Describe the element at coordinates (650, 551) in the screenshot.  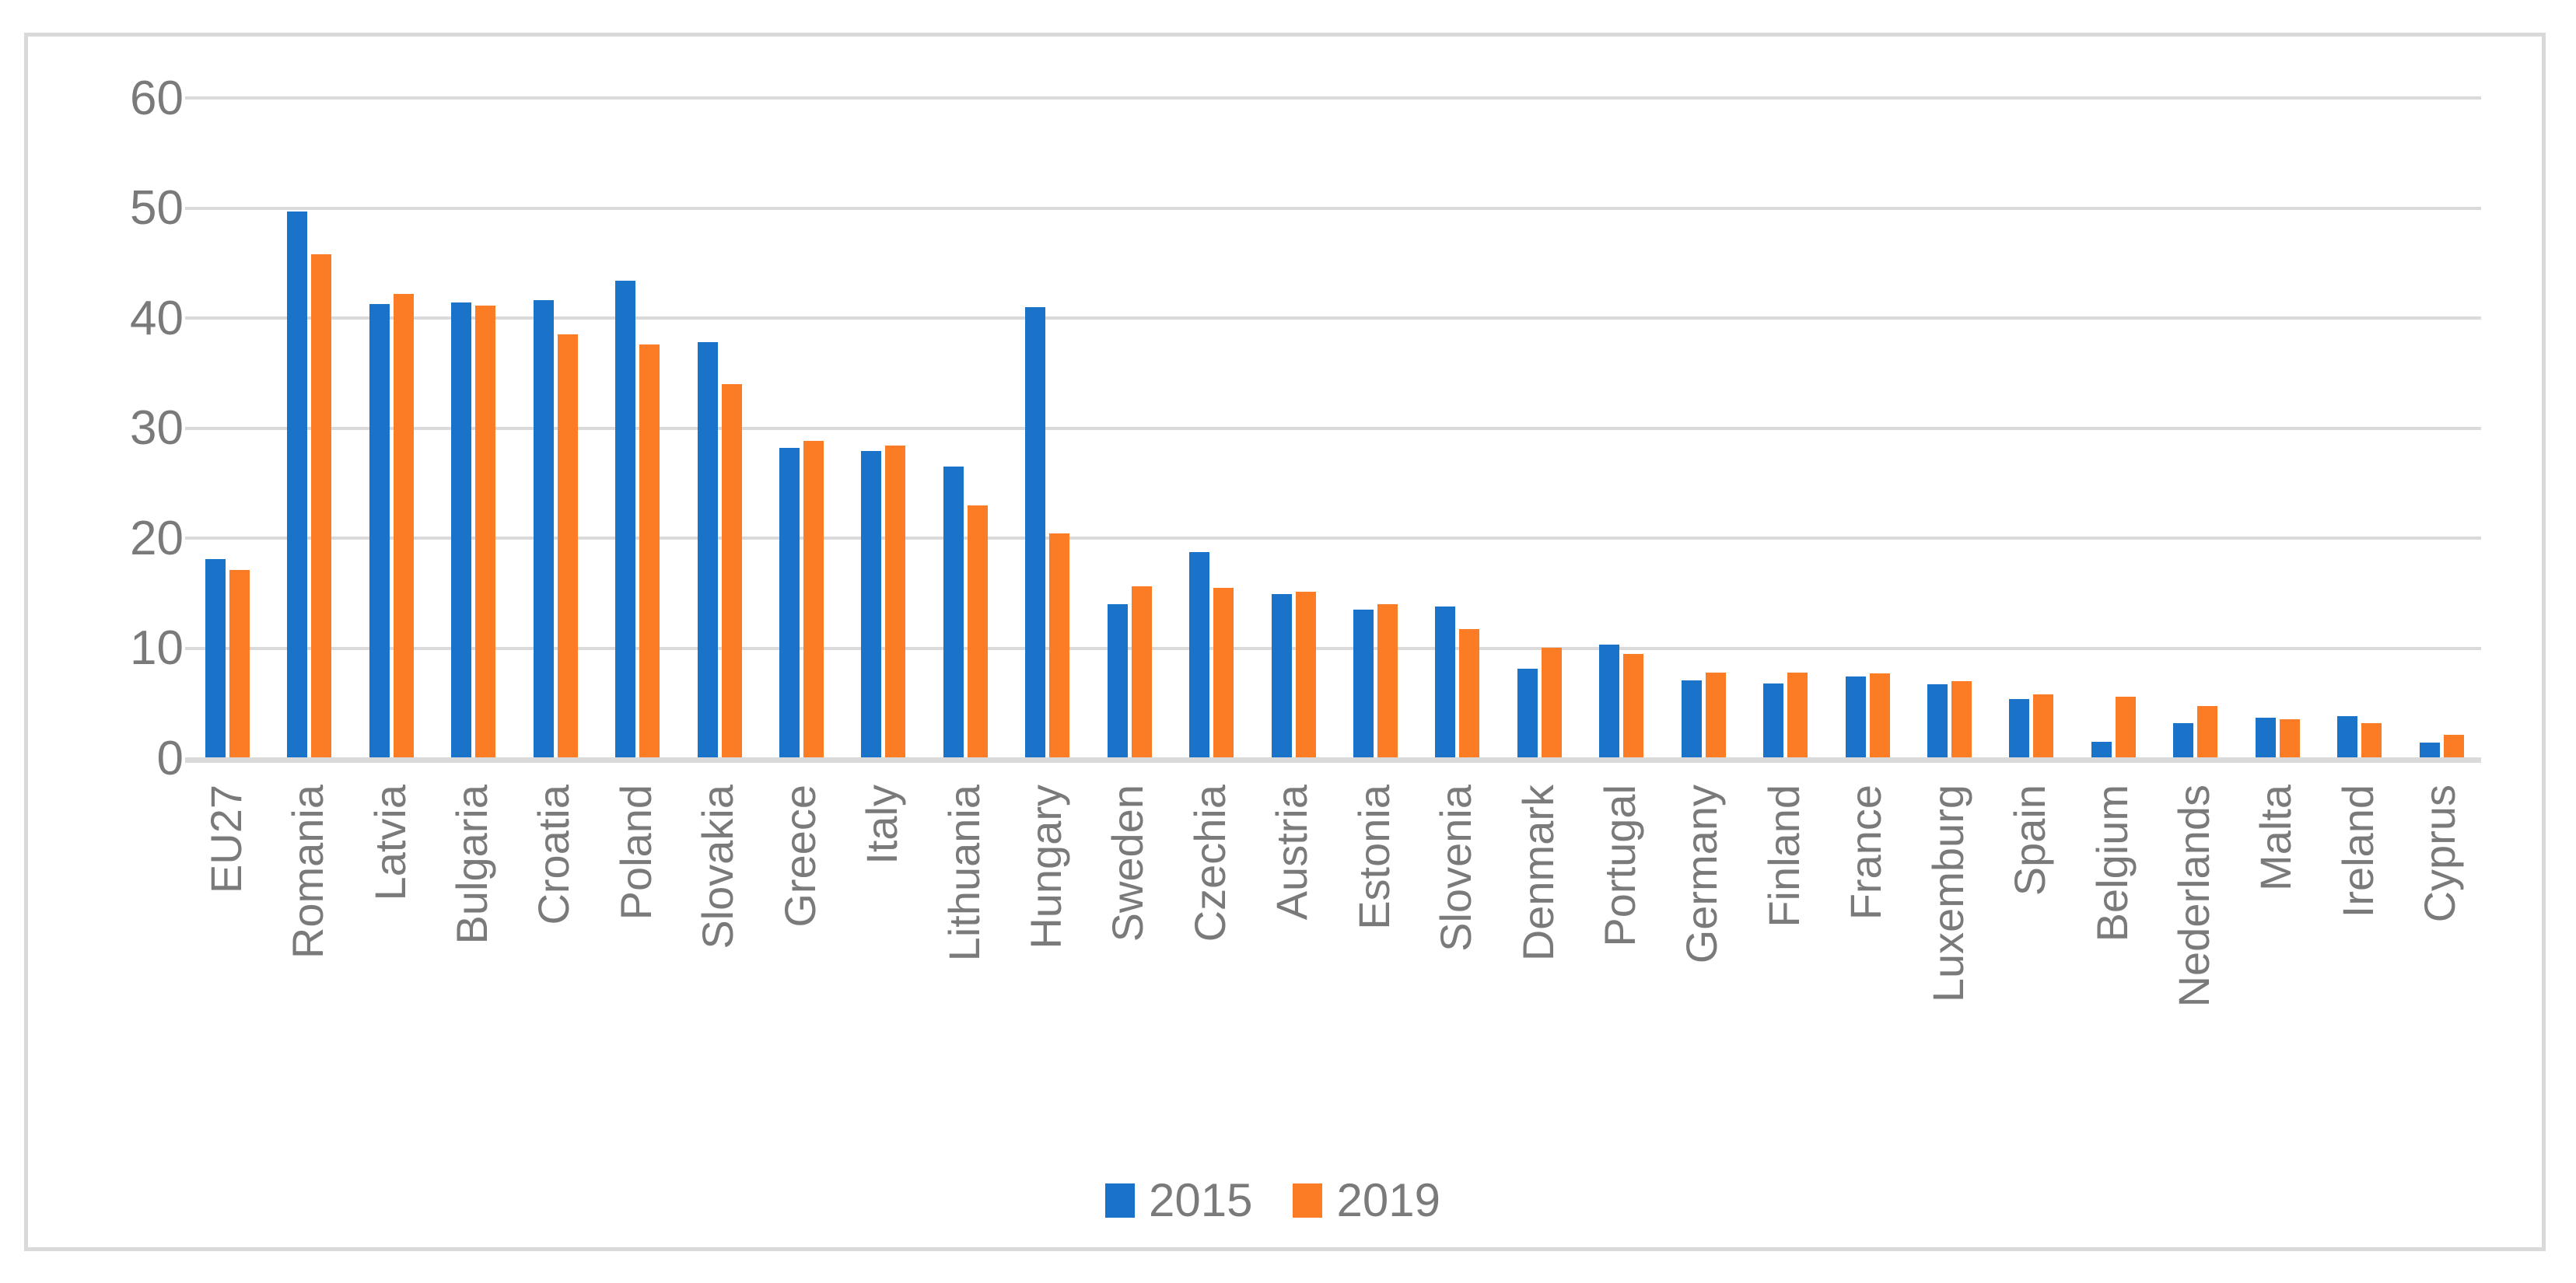
I see `bar-2019-poland` at that location.